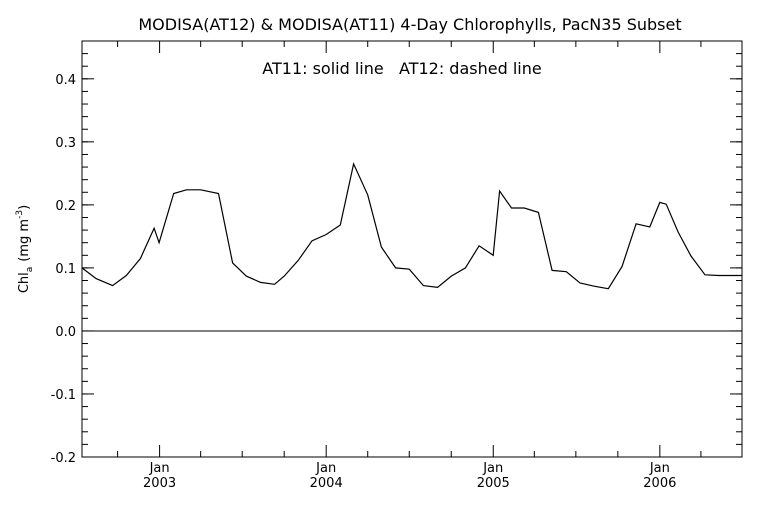  I want to click on x-tick-year-label: 2005, so click(493, 483).